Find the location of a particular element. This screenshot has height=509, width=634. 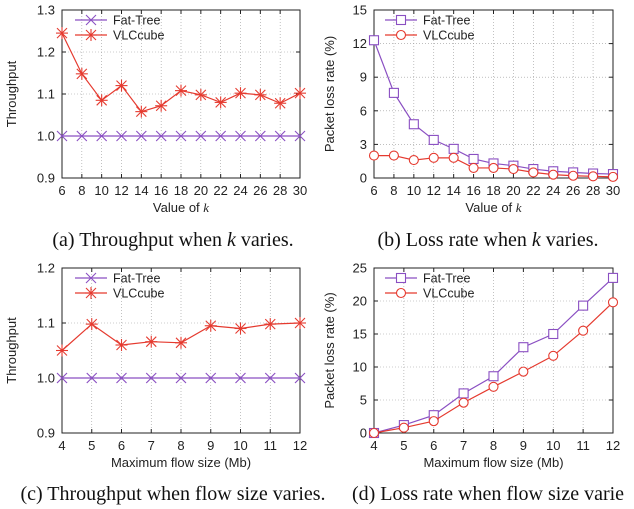

x-tick-label: 18 is located at coordinates (493, 190).